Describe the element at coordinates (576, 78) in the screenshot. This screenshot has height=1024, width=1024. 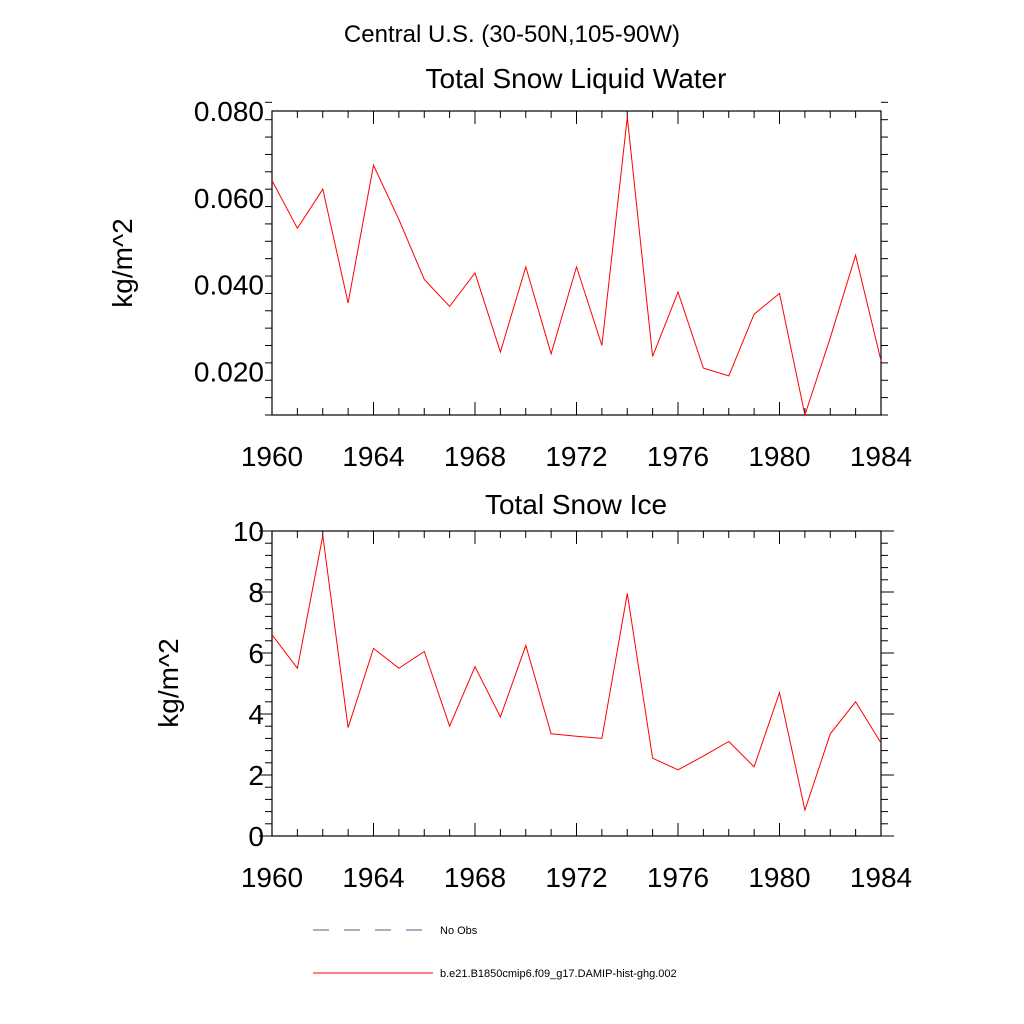
I see `panel-title: Total Snow Liquid Water` at that location.